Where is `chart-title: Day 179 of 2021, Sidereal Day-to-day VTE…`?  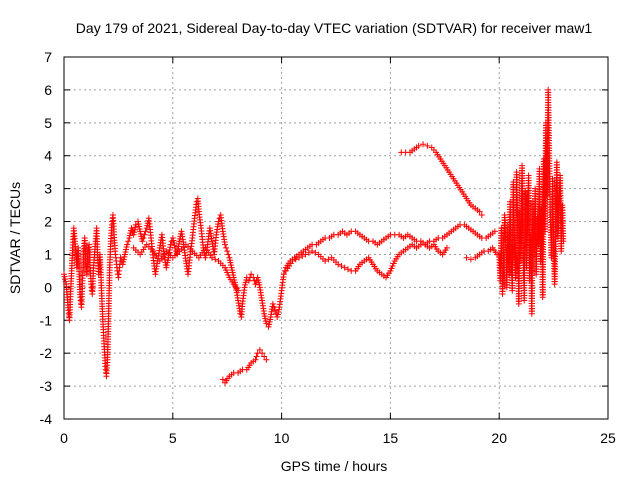
chart-title: Day 179 of 2021, Sidereal Day-to-day VTE… is located at coordinates (334, 28).